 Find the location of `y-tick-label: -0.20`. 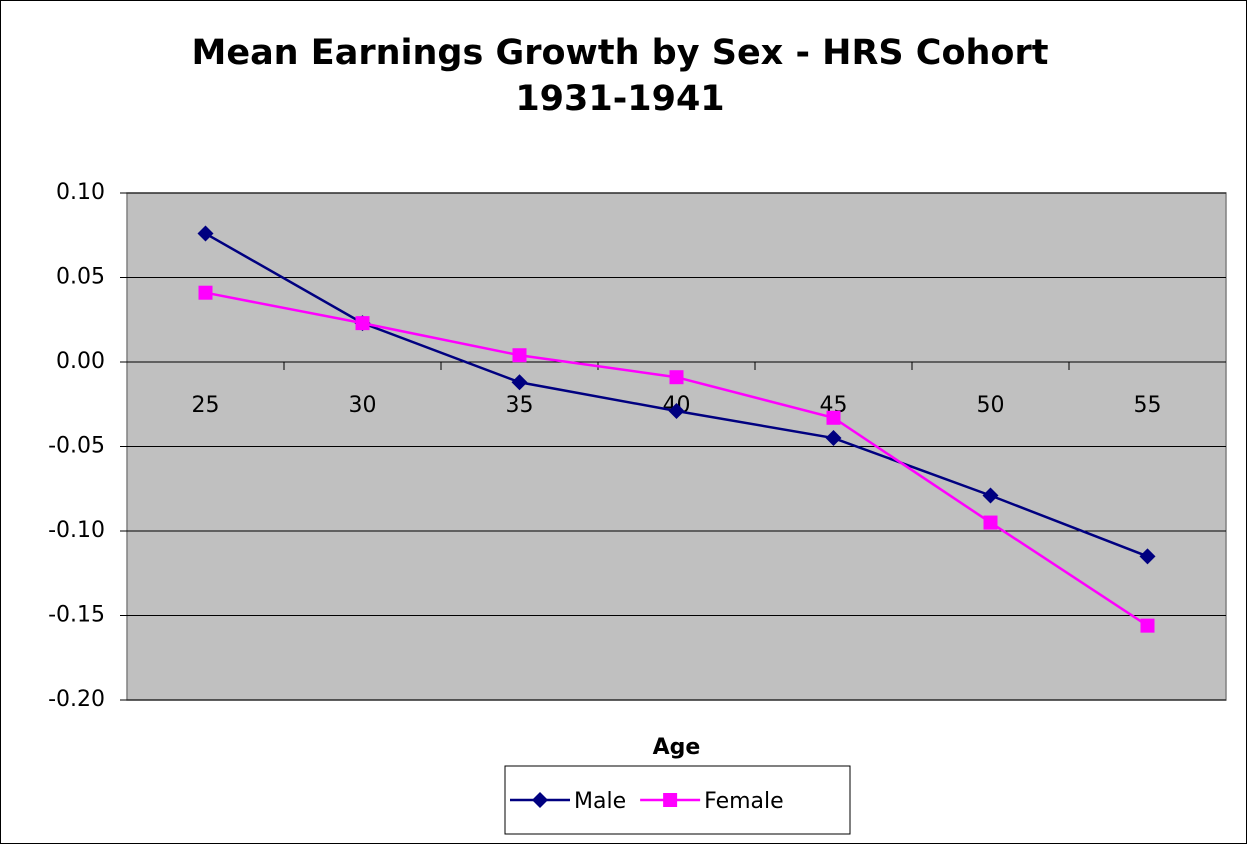

y-tick-label: -0.20 is located at coordinates (76, 699).